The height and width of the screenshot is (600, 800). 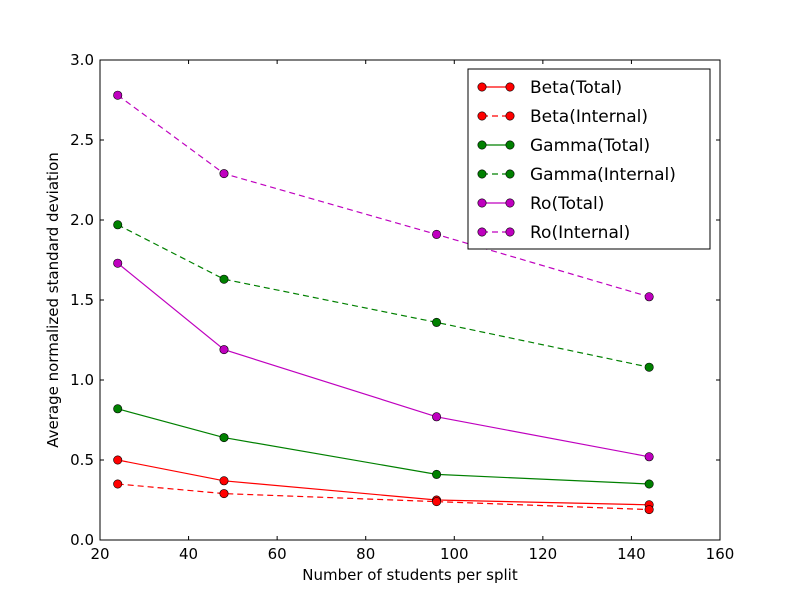 What do you see at coordinates (567, 204) in the screenshot?
I see `legend-label: Ro(Total)` at bounding box center [567, 204].